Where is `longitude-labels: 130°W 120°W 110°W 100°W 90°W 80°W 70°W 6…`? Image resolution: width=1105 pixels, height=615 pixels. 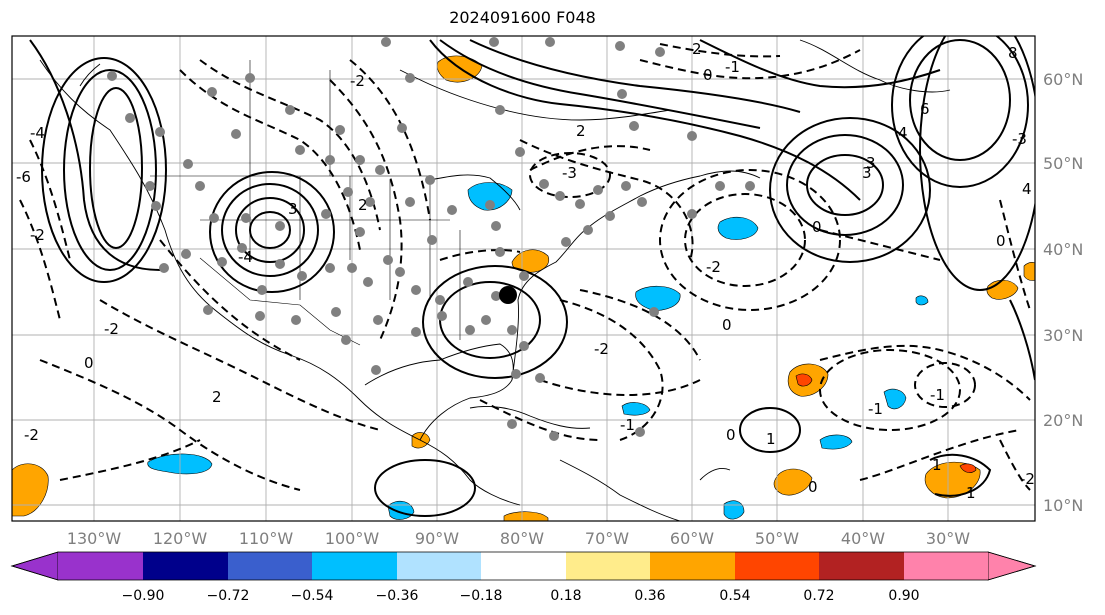 longitude-labels: 130°W 120°W 110°W 100°W 90°W 80°W 70°W 6… is located at coordinates (518, 538).